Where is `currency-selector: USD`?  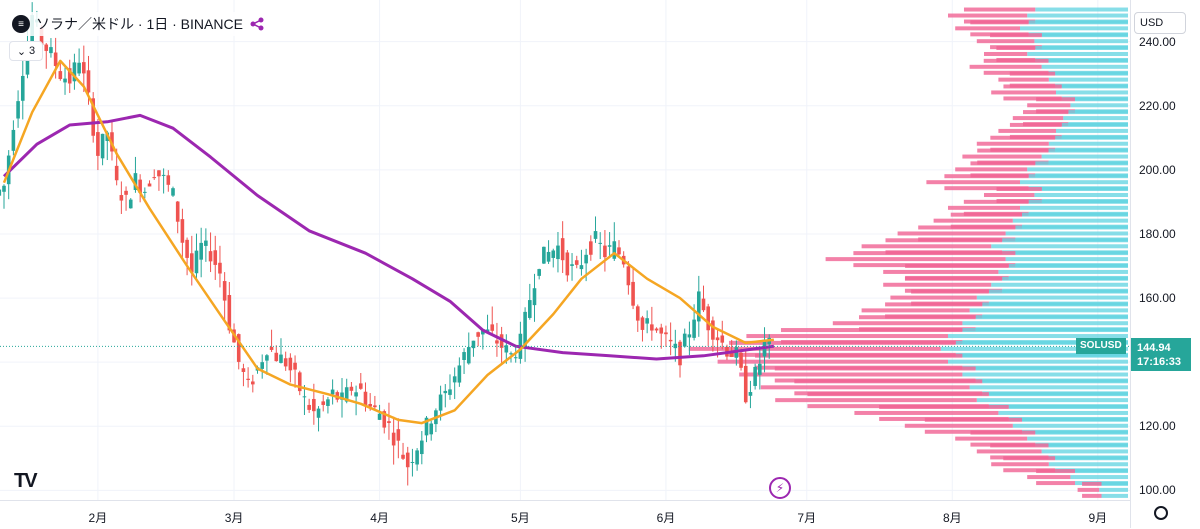
currency-selector: USD is located at coordinates (1160, 23).